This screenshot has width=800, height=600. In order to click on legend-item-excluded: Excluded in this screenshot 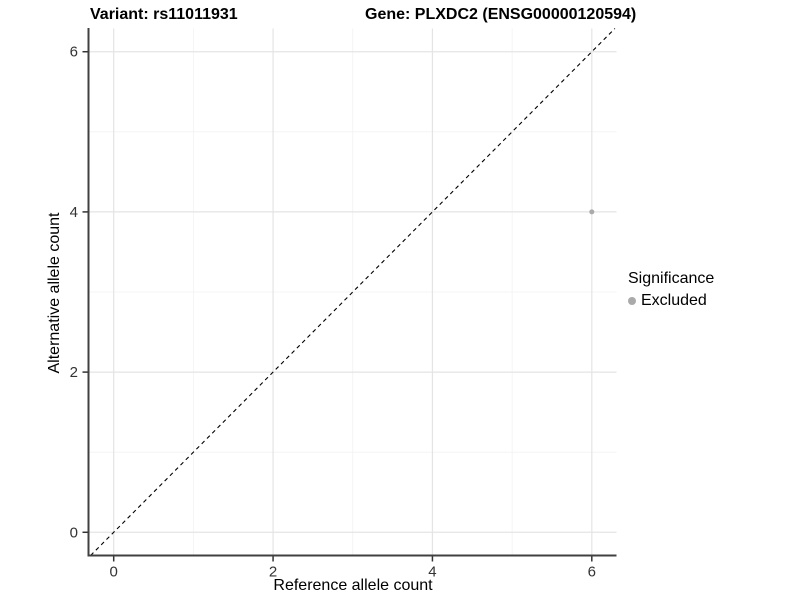, I will do `click(671, 300)`.